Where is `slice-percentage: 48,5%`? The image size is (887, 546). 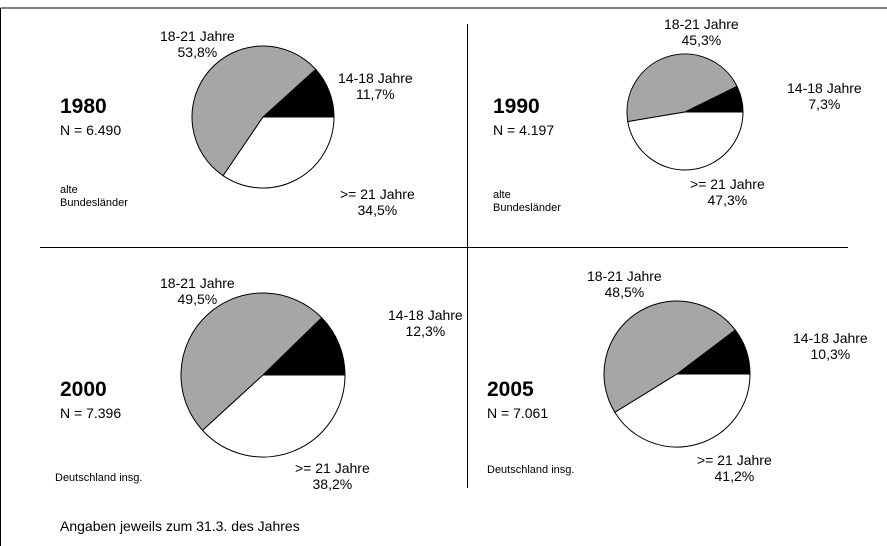 slice-percentage: 48,5% is located at coordinates (624, 292).